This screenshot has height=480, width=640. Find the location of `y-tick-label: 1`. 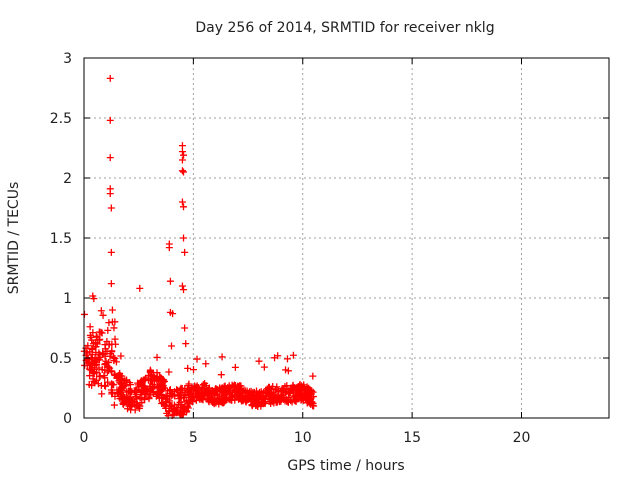

y-tick-label: 1 is located at coordinates (67, 299).